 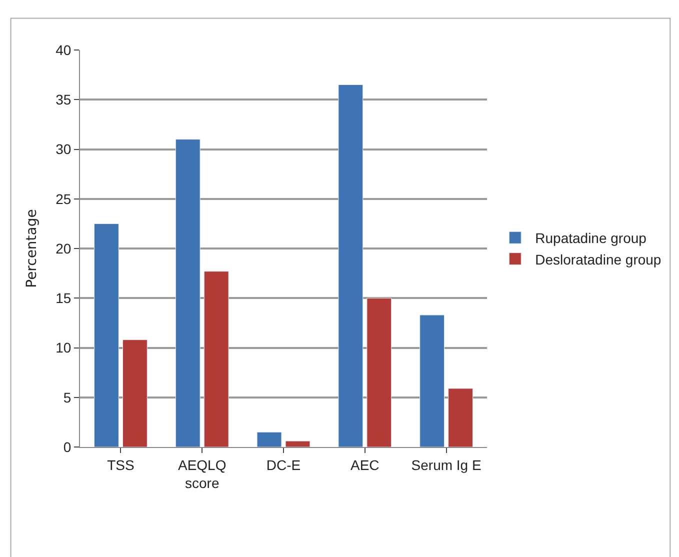 I want to click on y-axis-title: Percentage, so click(x=32, y=248).